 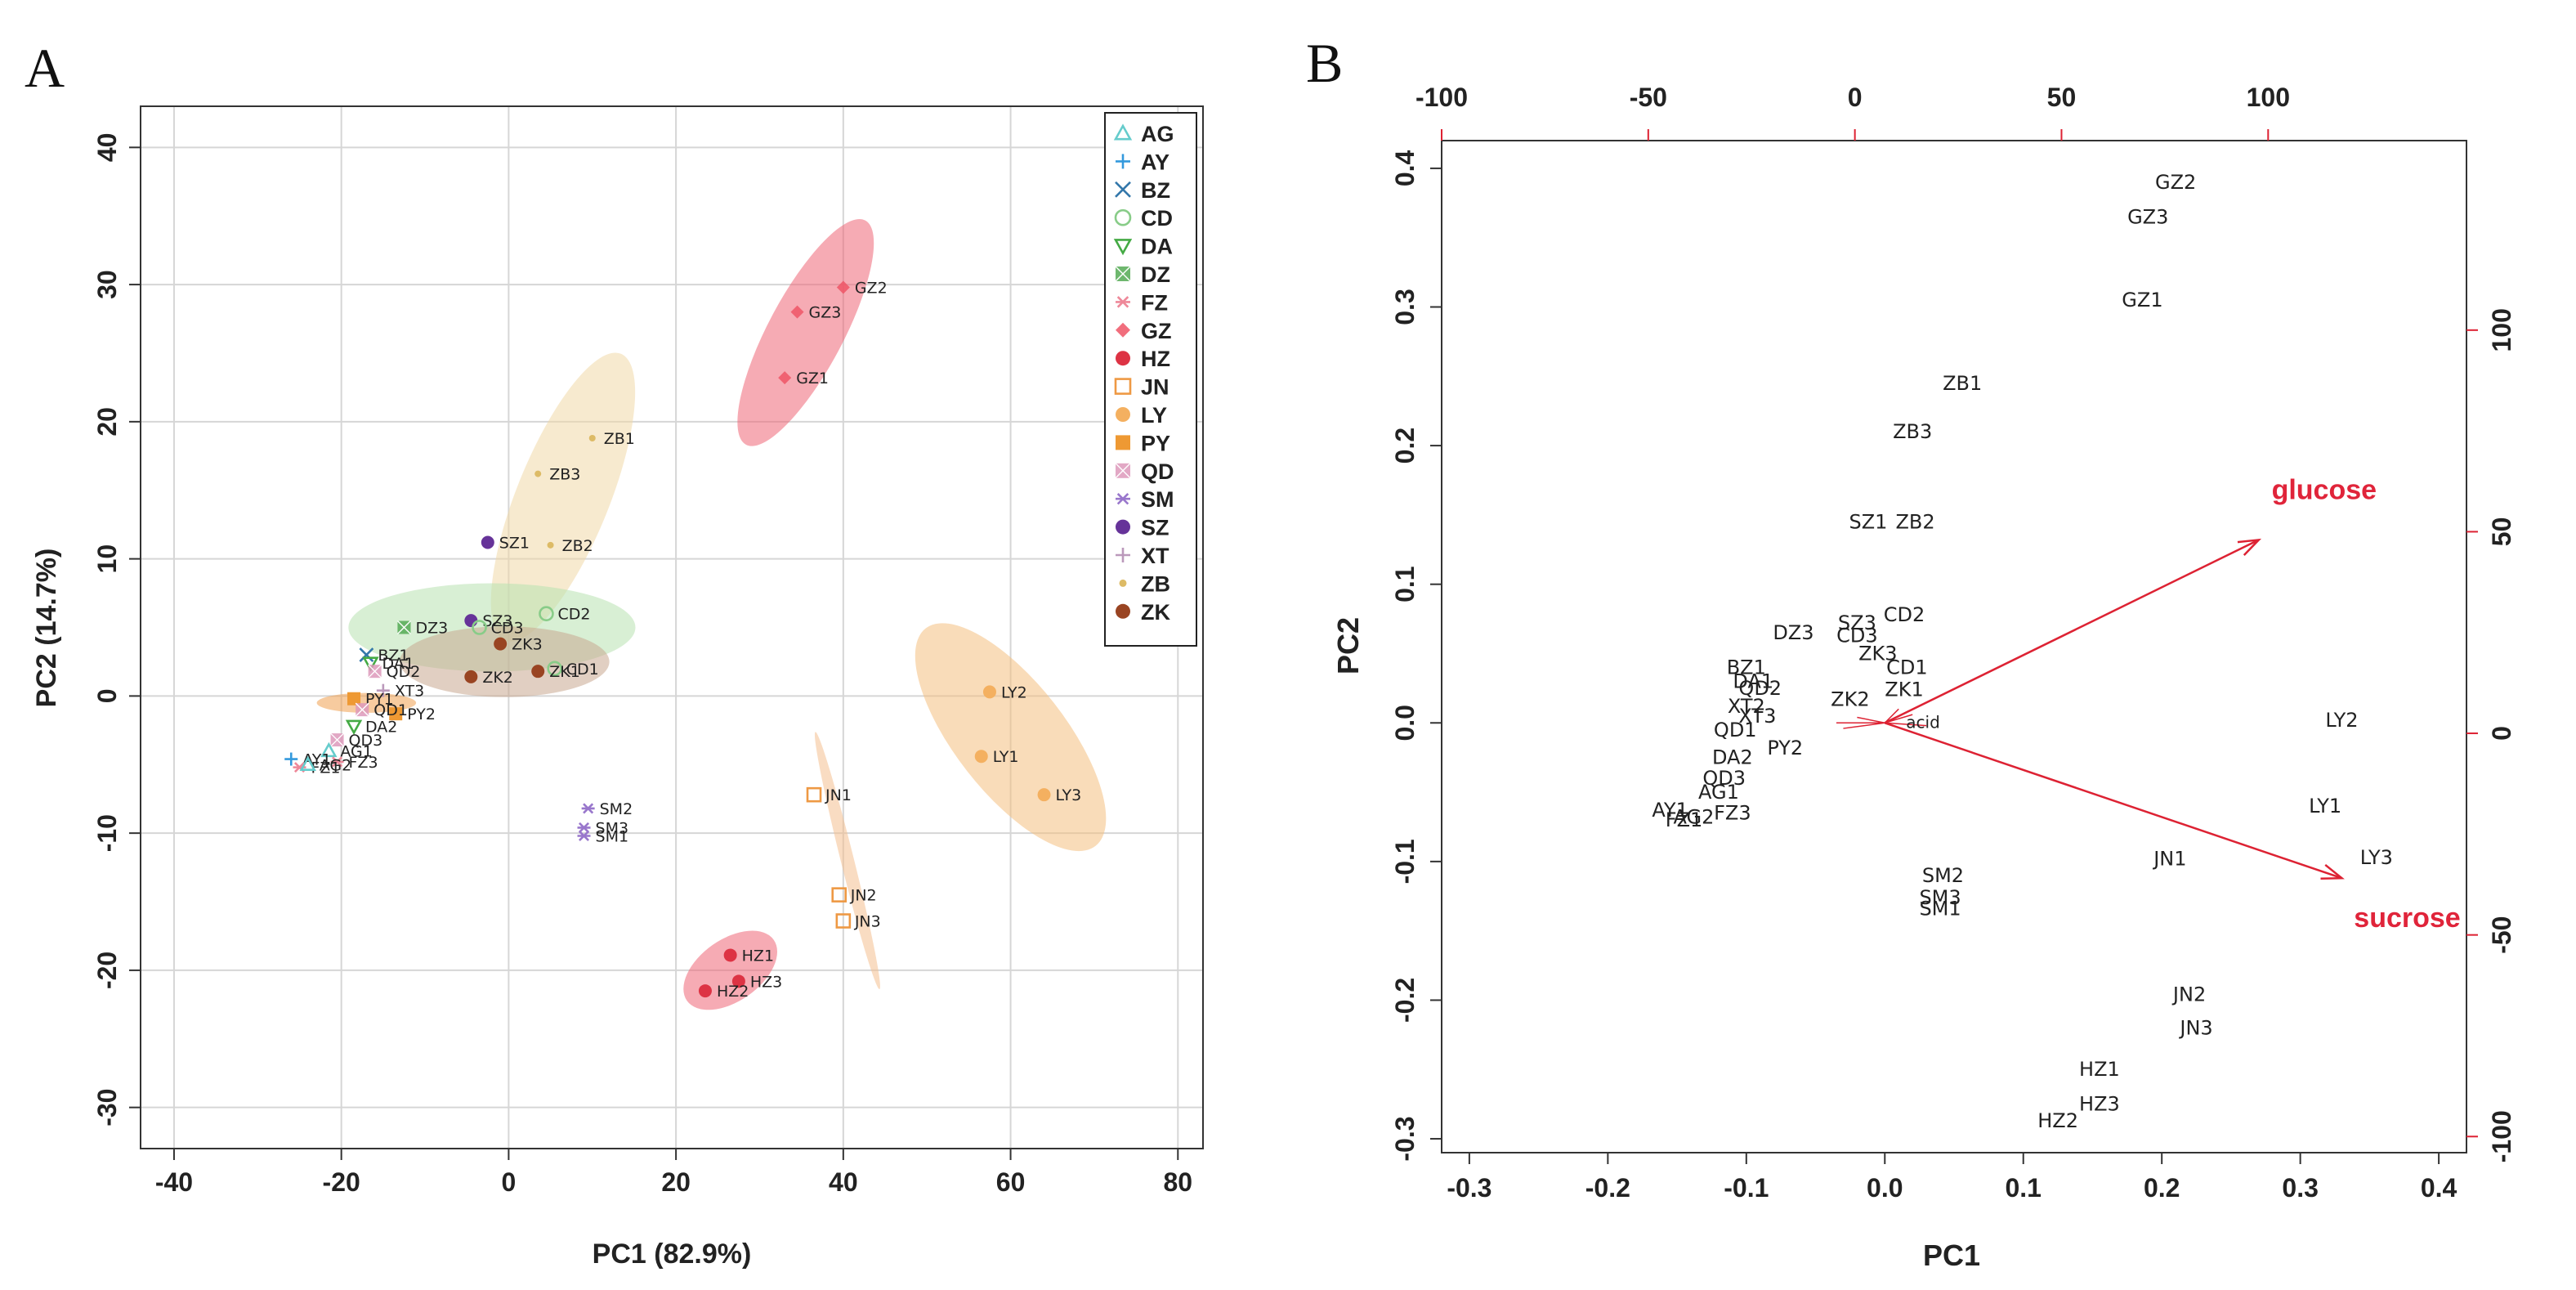 I want to click on loading-arrow-sucrose, so click(x=2113, y=801).